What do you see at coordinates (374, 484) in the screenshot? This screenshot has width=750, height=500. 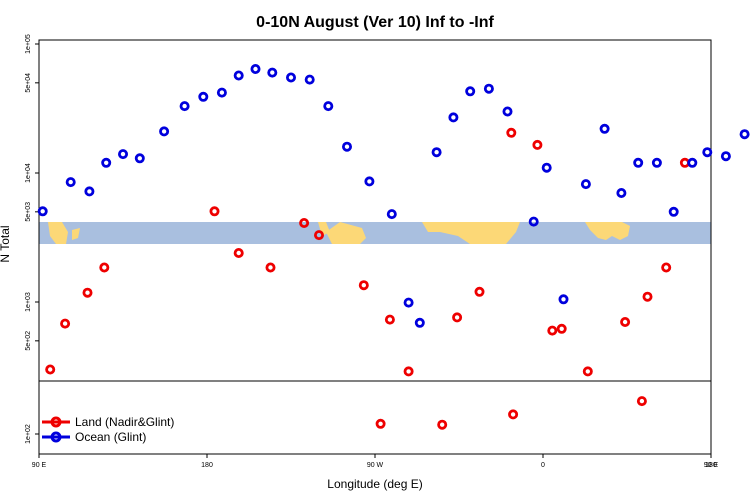 I see `x-axis-label: Longitude (deg E)` at bounding box center [374, 484].